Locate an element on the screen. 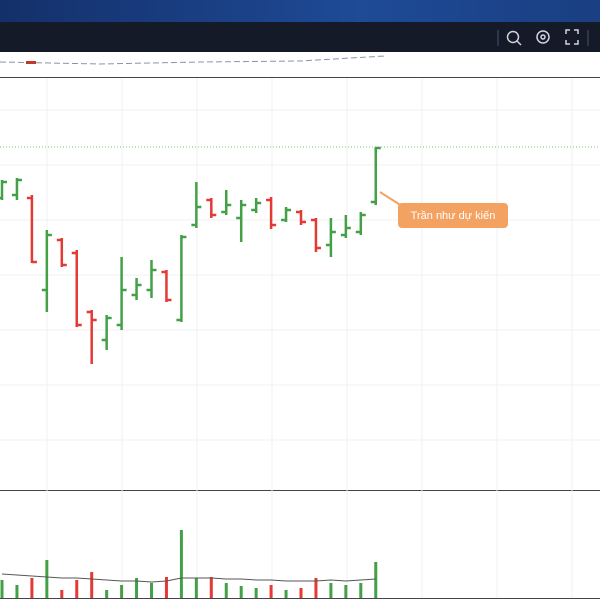 The image size is (600, 600). annotation-text: Trần như dự kiến is located at coordinates (453, 216).